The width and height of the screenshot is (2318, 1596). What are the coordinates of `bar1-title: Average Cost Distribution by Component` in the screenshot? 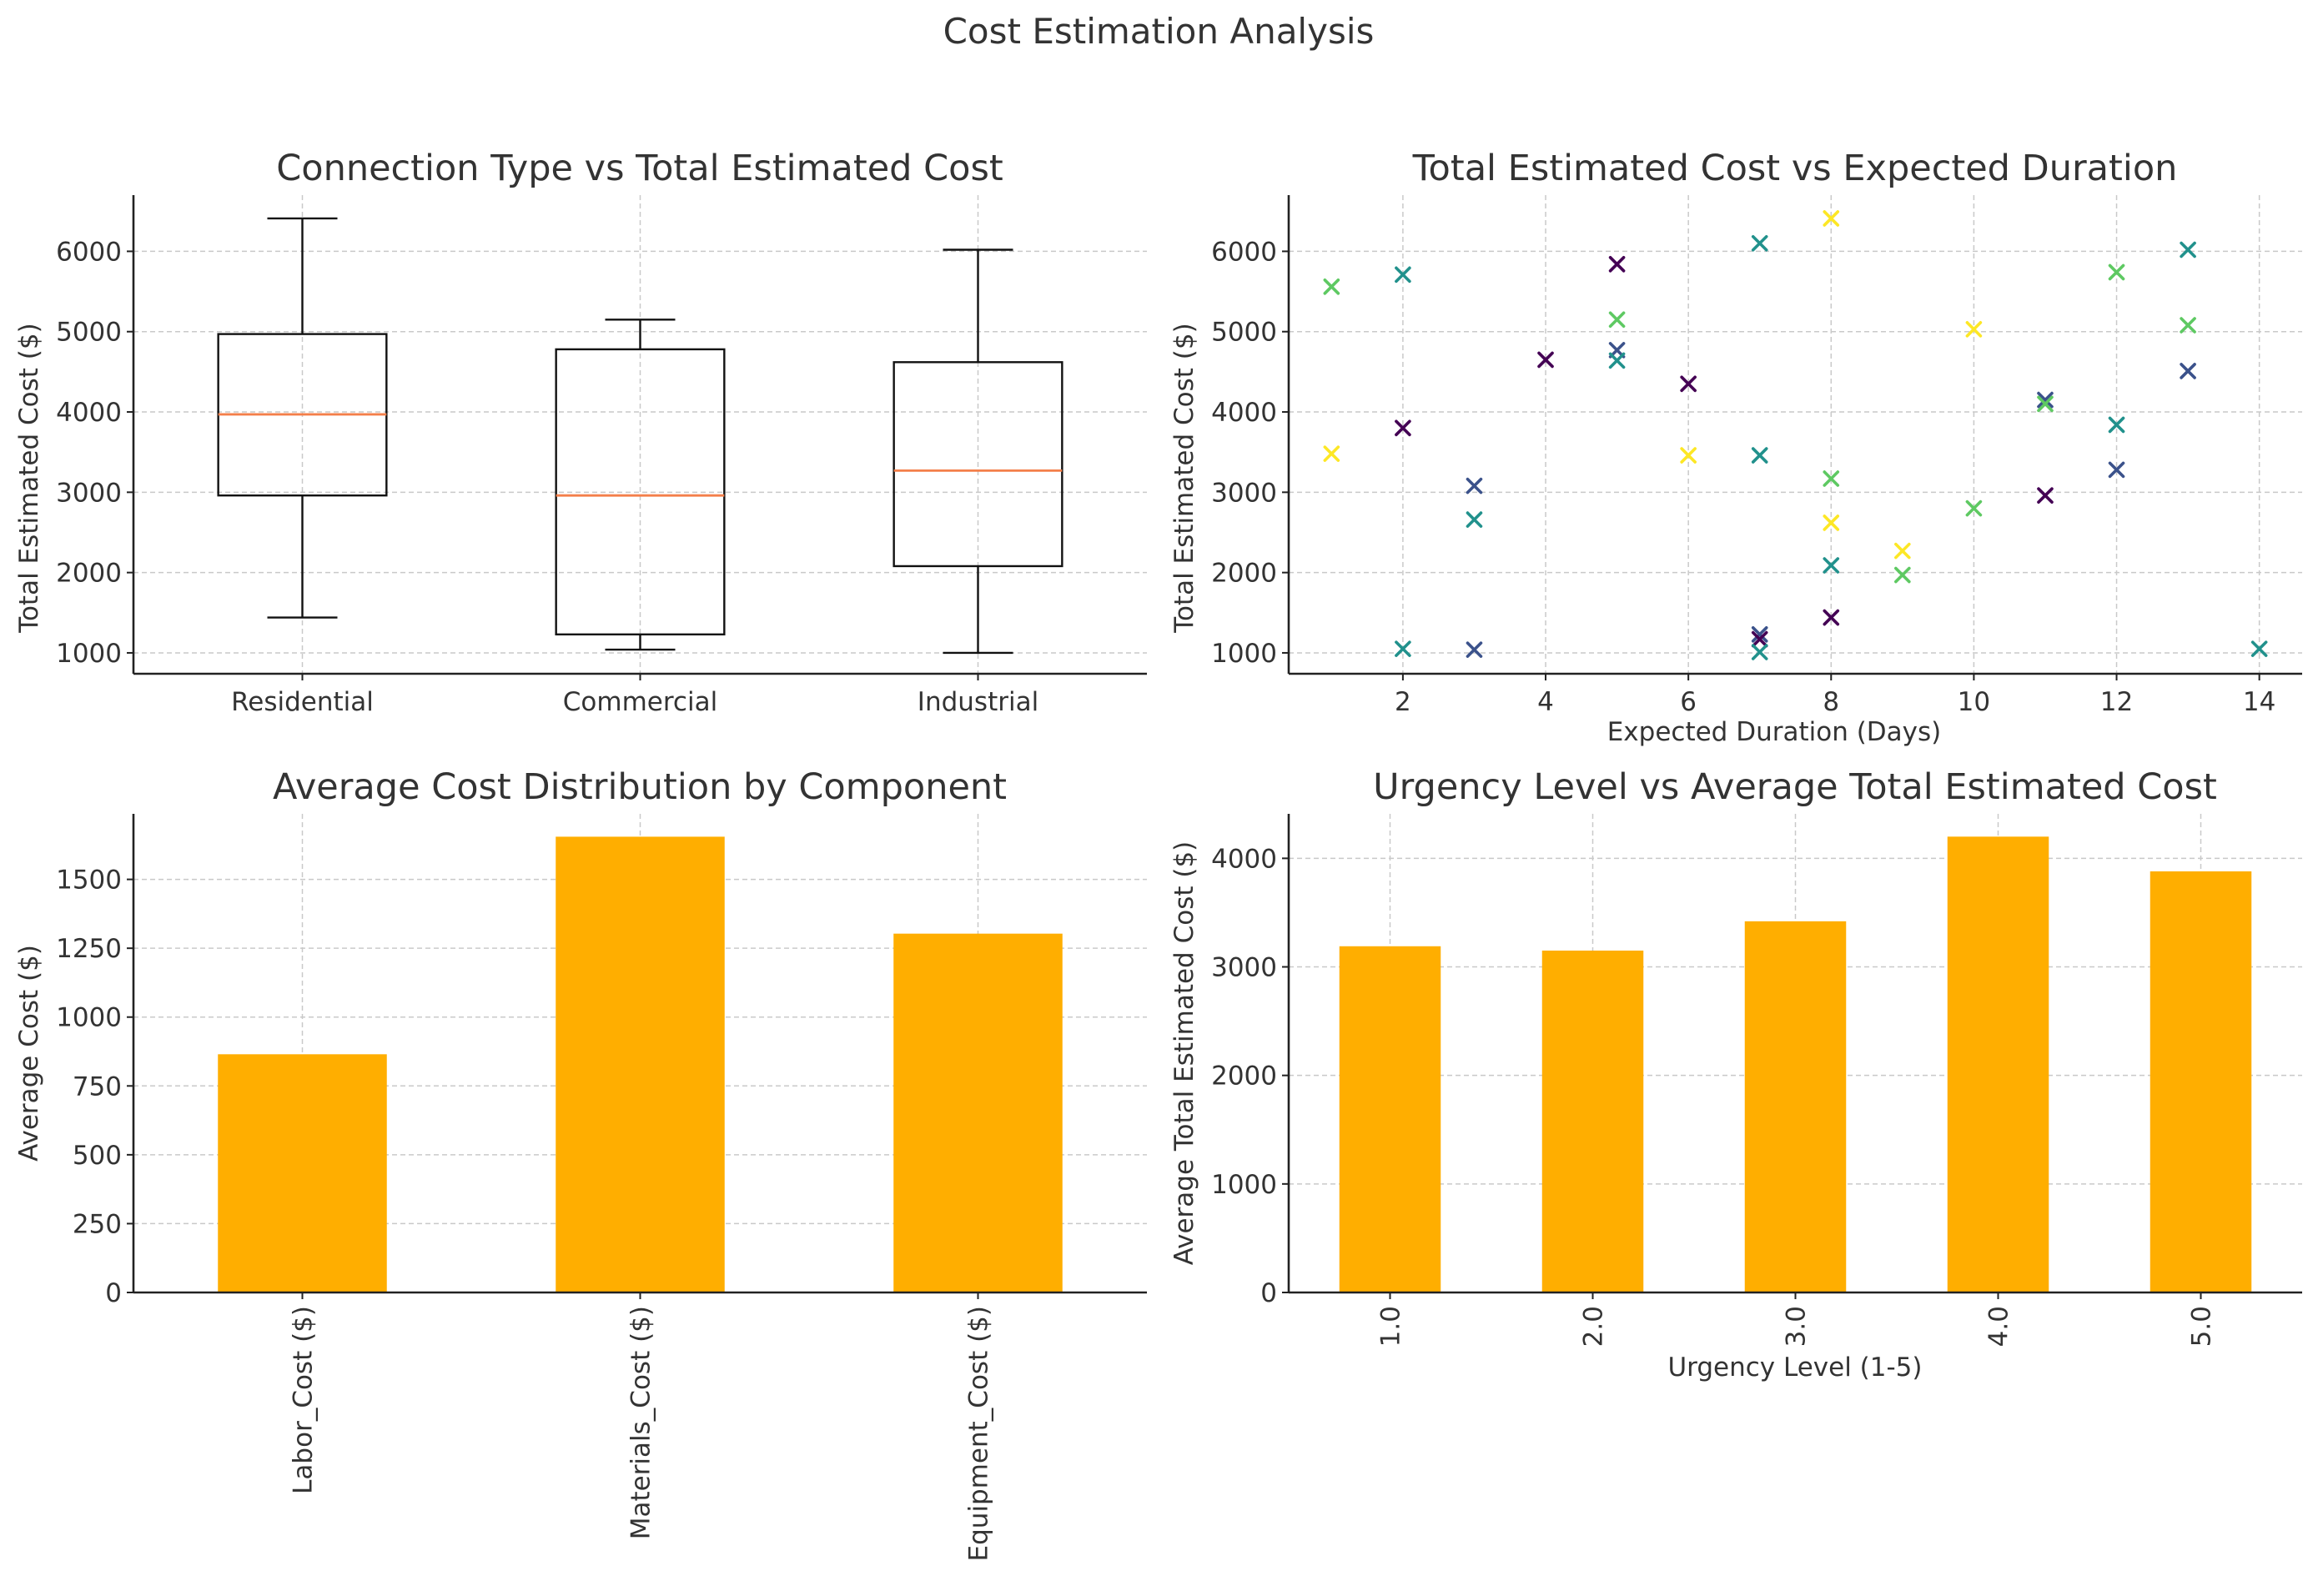 It's located at (640, 787).